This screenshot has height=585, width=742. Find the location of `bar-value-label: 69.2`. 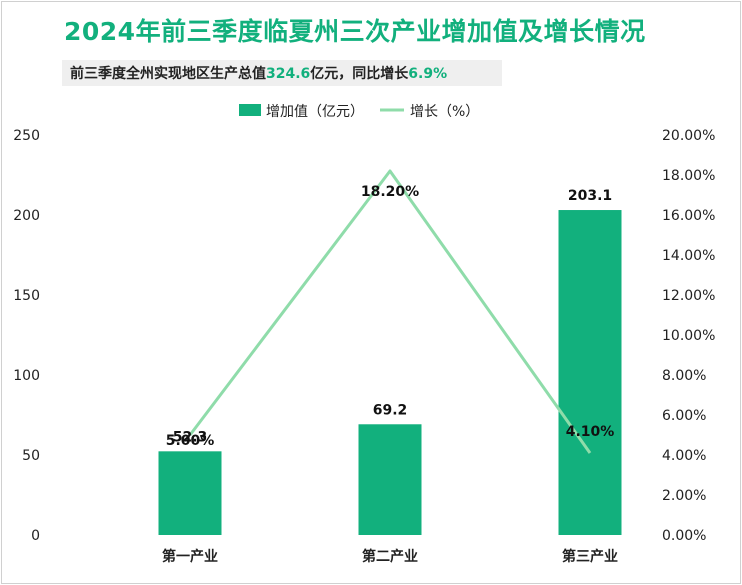

bar-value-label: 69.2 is located at coordinates (390, 410).